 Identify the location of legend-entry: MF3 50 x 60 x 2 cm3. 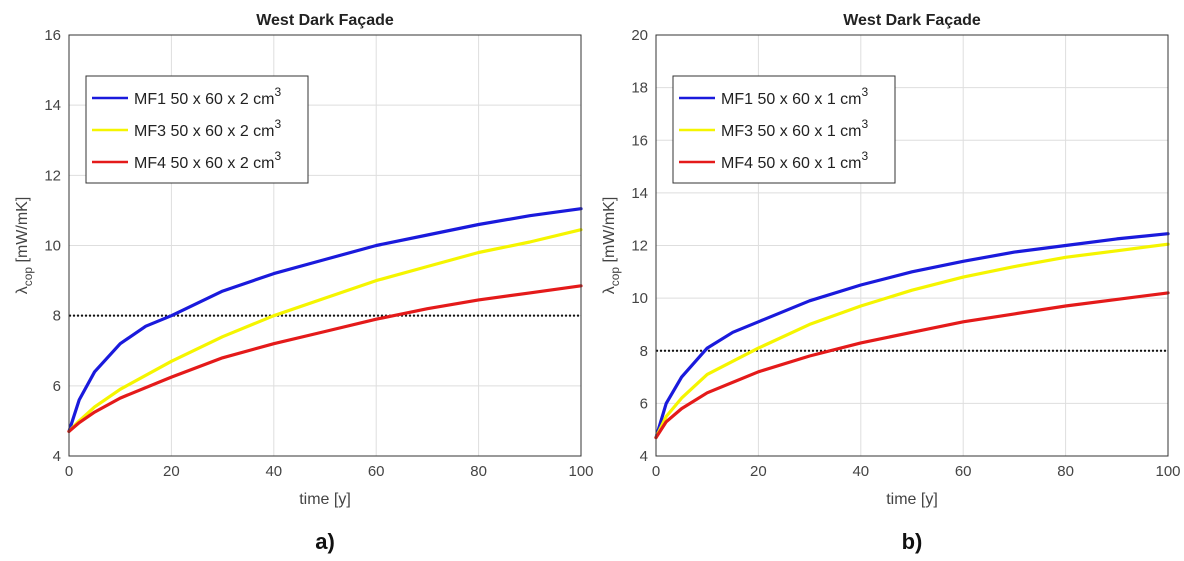
(208, 128).